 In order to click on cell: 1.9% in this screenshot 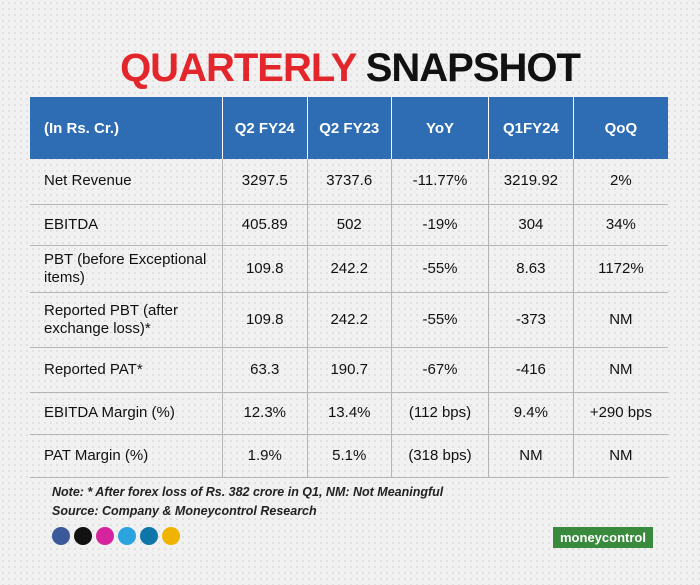, I will do `click(265, 456)`.